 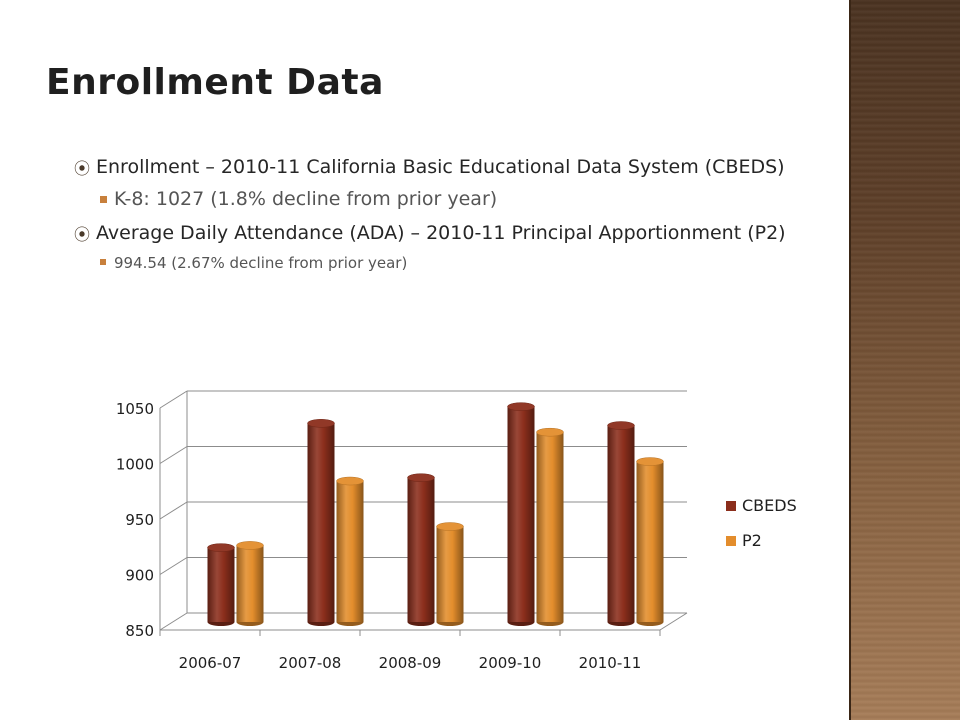 I want to click on x-tick-label: 2007-08, so click(x=310, y=663).